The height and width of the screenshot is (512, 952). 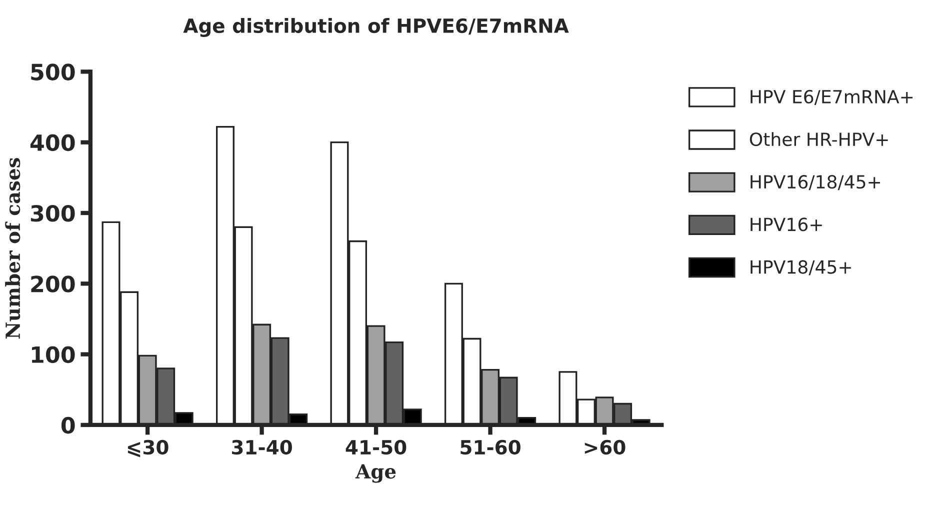 I want to click on x-axis-title: Age, so click(x=375, y=473).